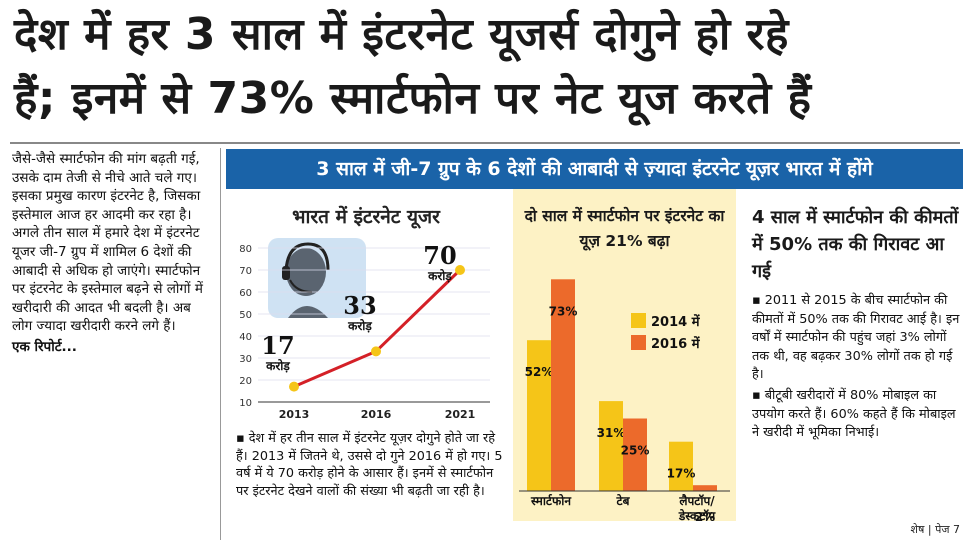 The height and width of the screenshot is (545, 970). I want to click on y-tick-label: 30, so click(245, 359).